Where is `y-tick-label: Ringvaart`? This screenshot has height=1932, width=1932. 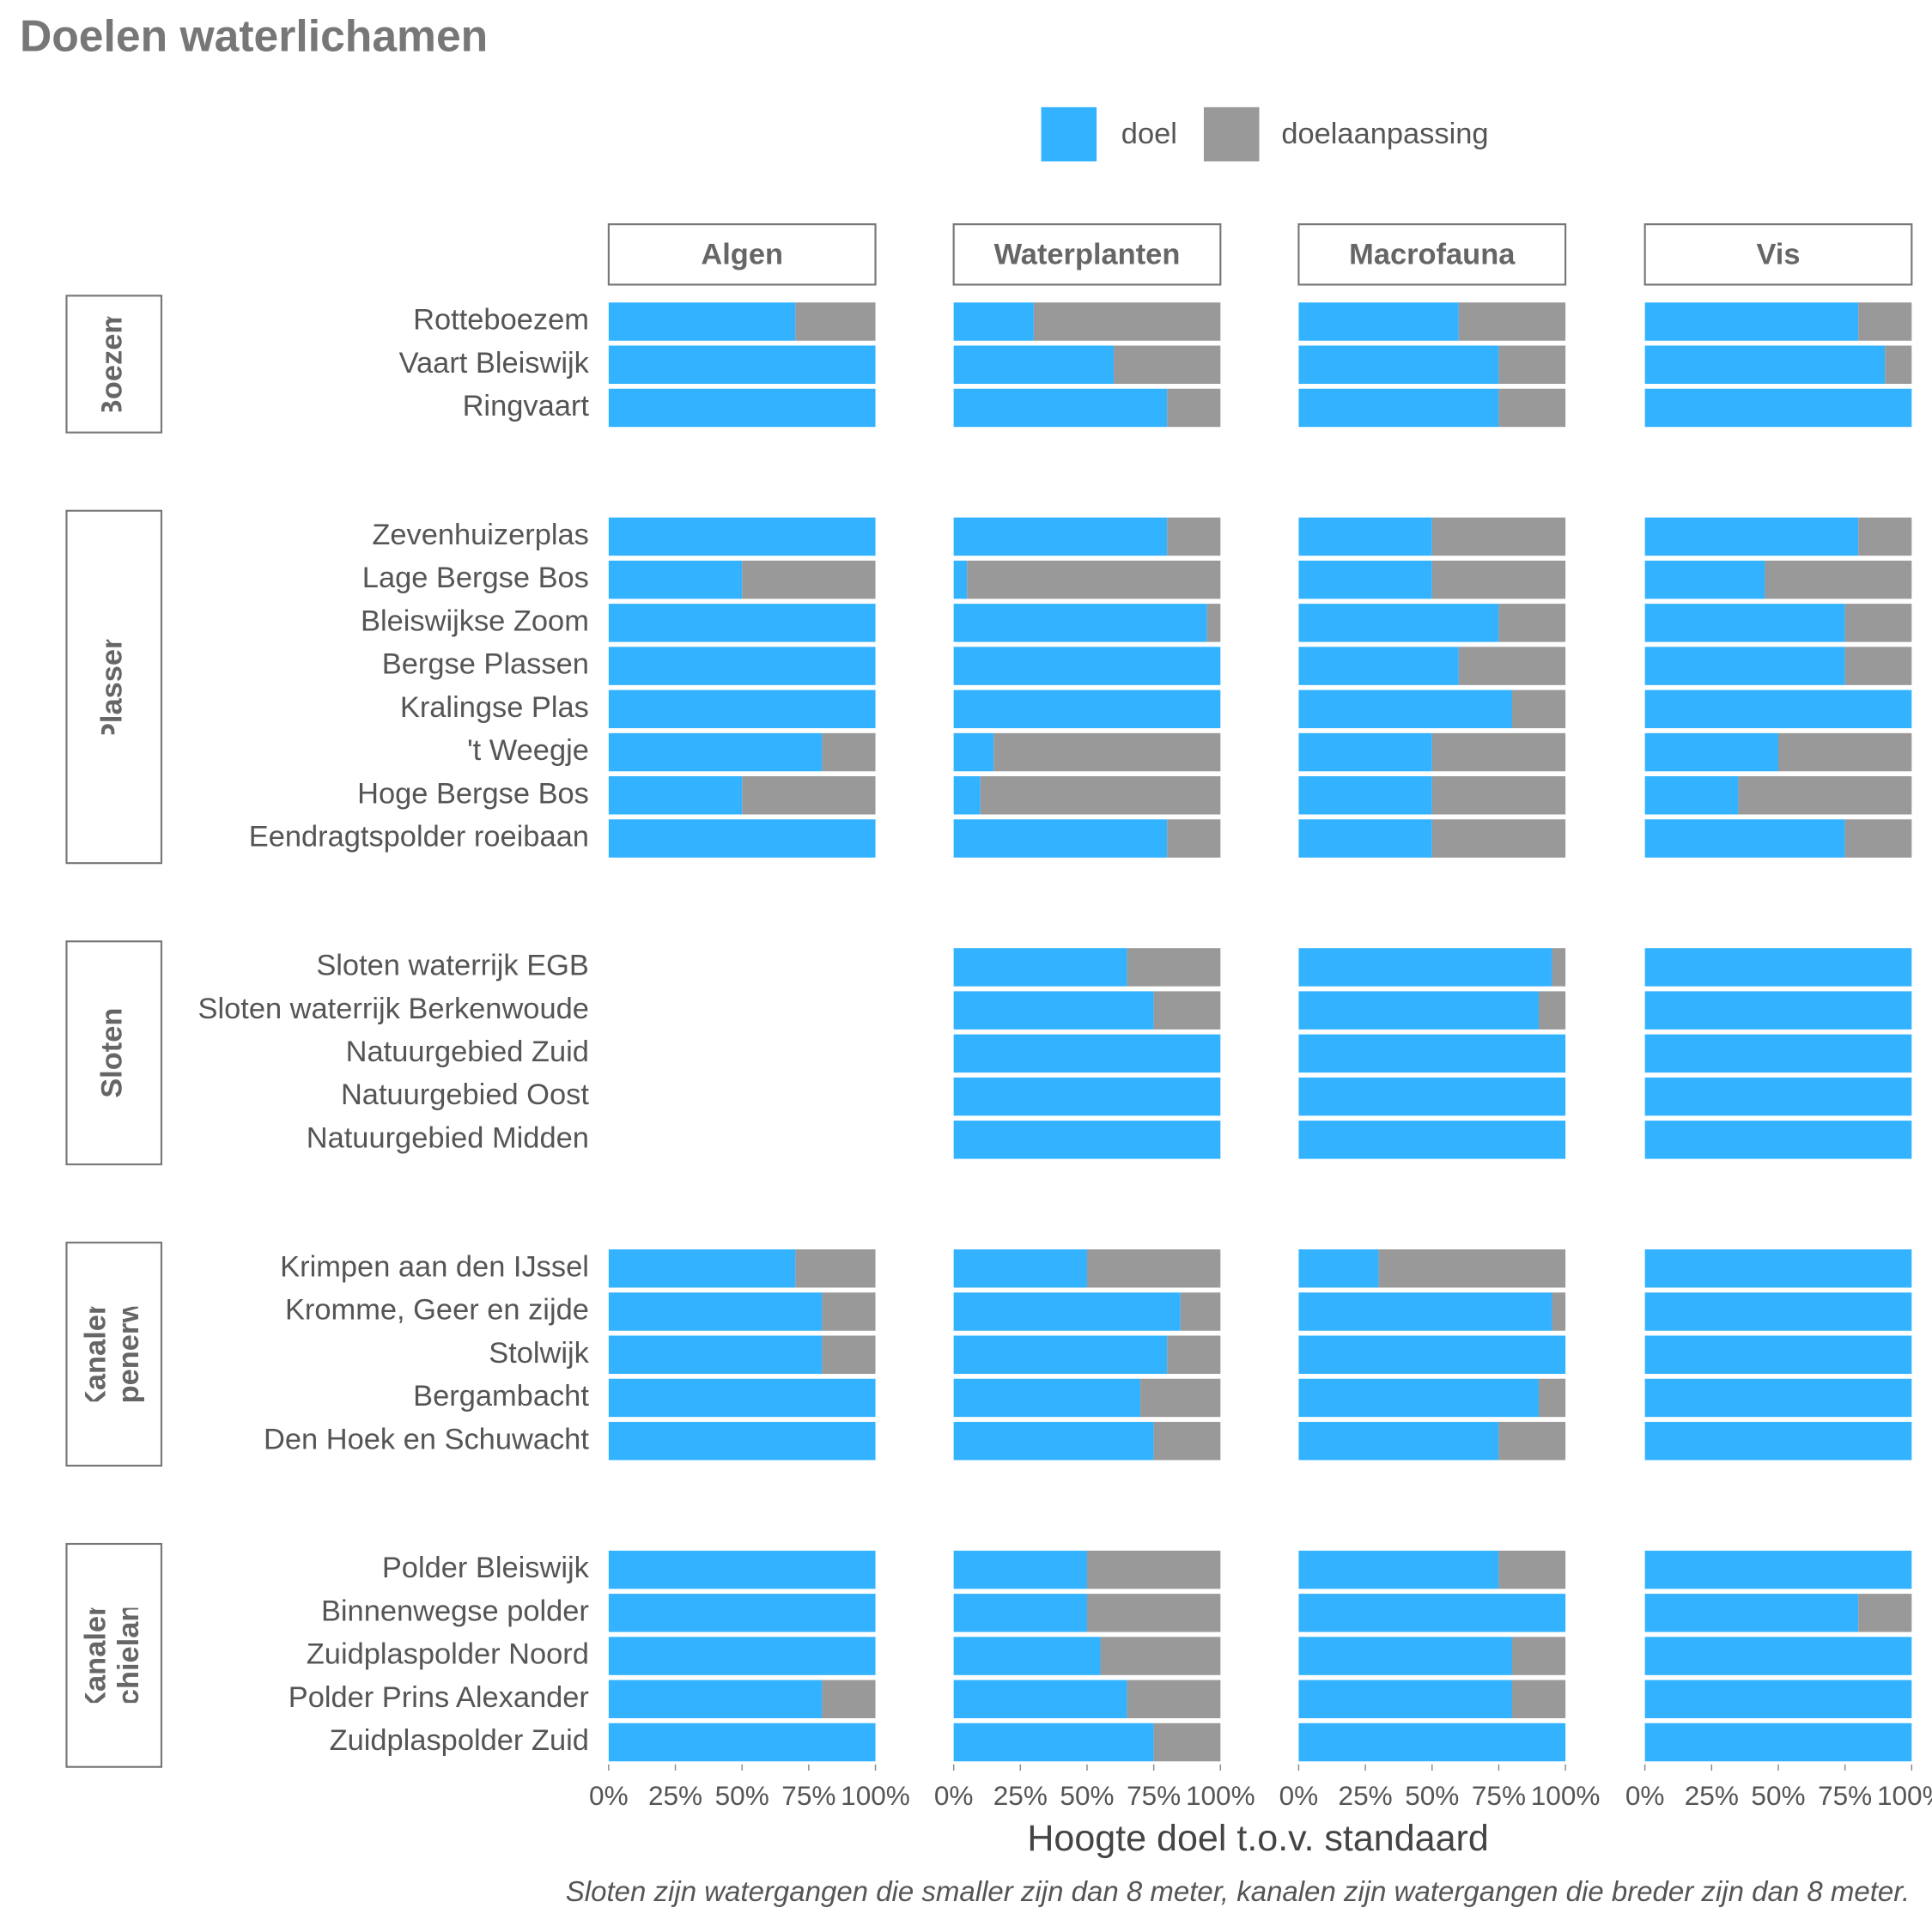
y-tick-label: Ringvaart is located at coordinates (526, 406).